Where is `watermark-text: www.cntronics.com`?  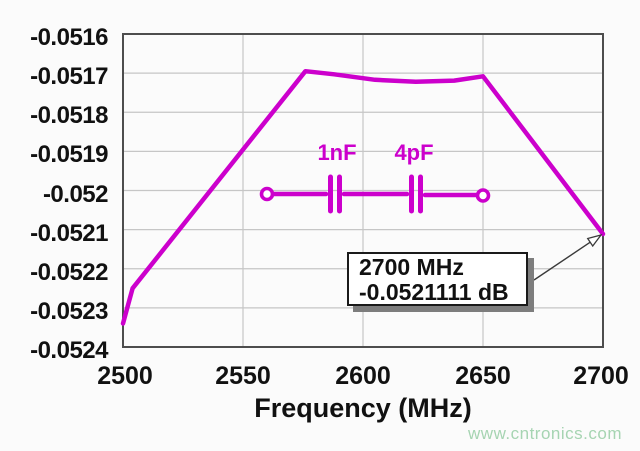 watermark-text: www.cntronics.com is located at coordinates (545, 433).